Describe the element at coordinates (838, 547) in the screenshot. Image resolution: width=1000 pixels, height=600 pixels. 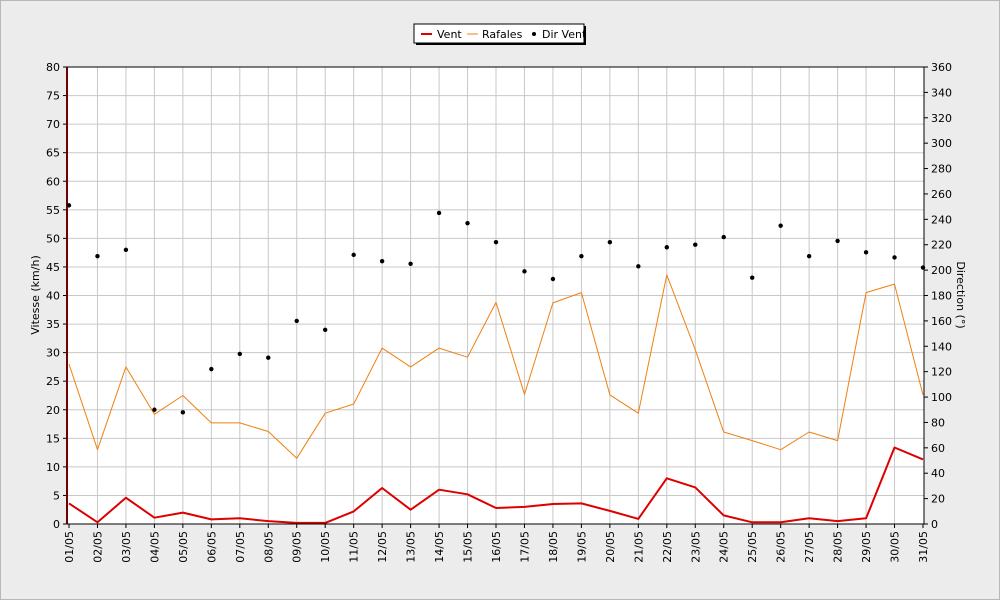
I see `x-tick-label: 28/05` at that location.